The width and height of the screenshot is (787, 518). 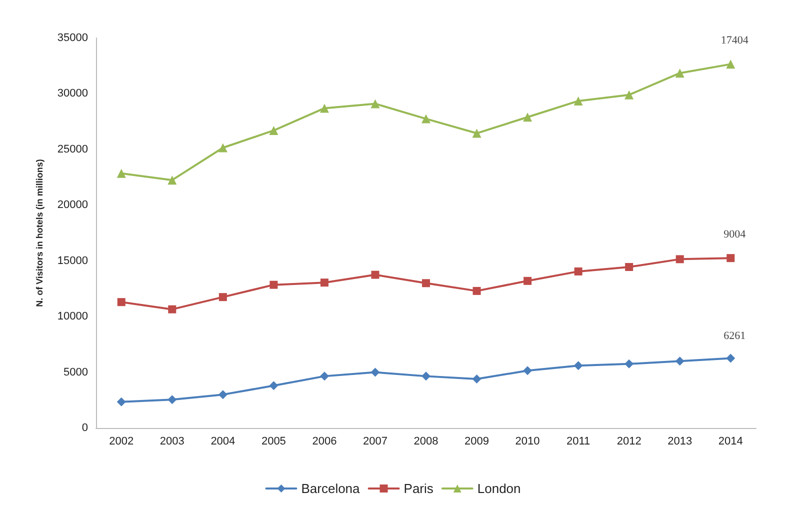 What do you see at coordinates (629, 442) in the screenshot?
I see `x-tick-label: 2012` at bounding box center [629, 442].